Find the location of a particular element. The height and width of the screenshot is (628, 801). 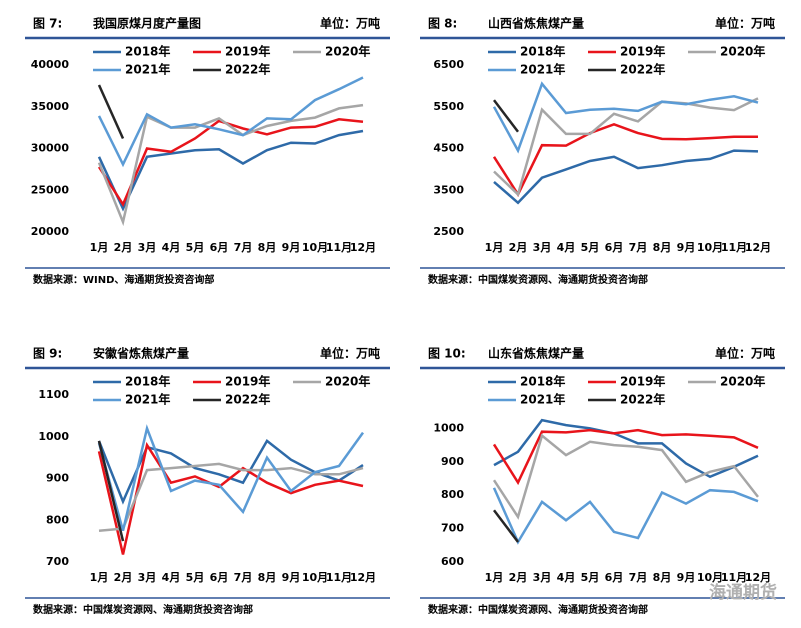

y-tick-label: 6500 is located at coordinates (448, 64).